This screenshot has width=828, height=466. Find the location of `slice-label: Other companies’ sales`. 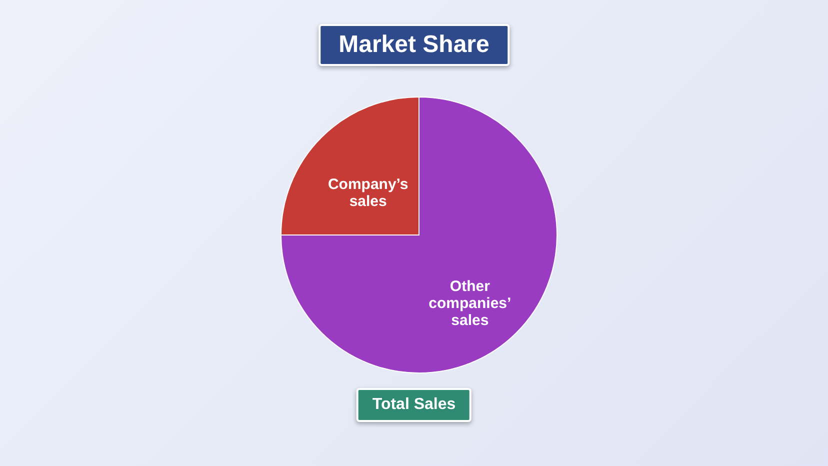

slice-label: Other companies’ sales is located at coordinates (470, 303).